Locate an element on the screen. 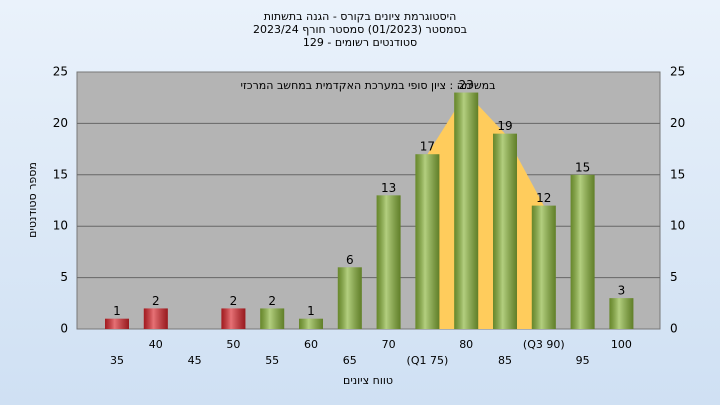 The width and height of the screenshot is (720, 405). x-tick-label: 65 is located at coordinates (350, 360).